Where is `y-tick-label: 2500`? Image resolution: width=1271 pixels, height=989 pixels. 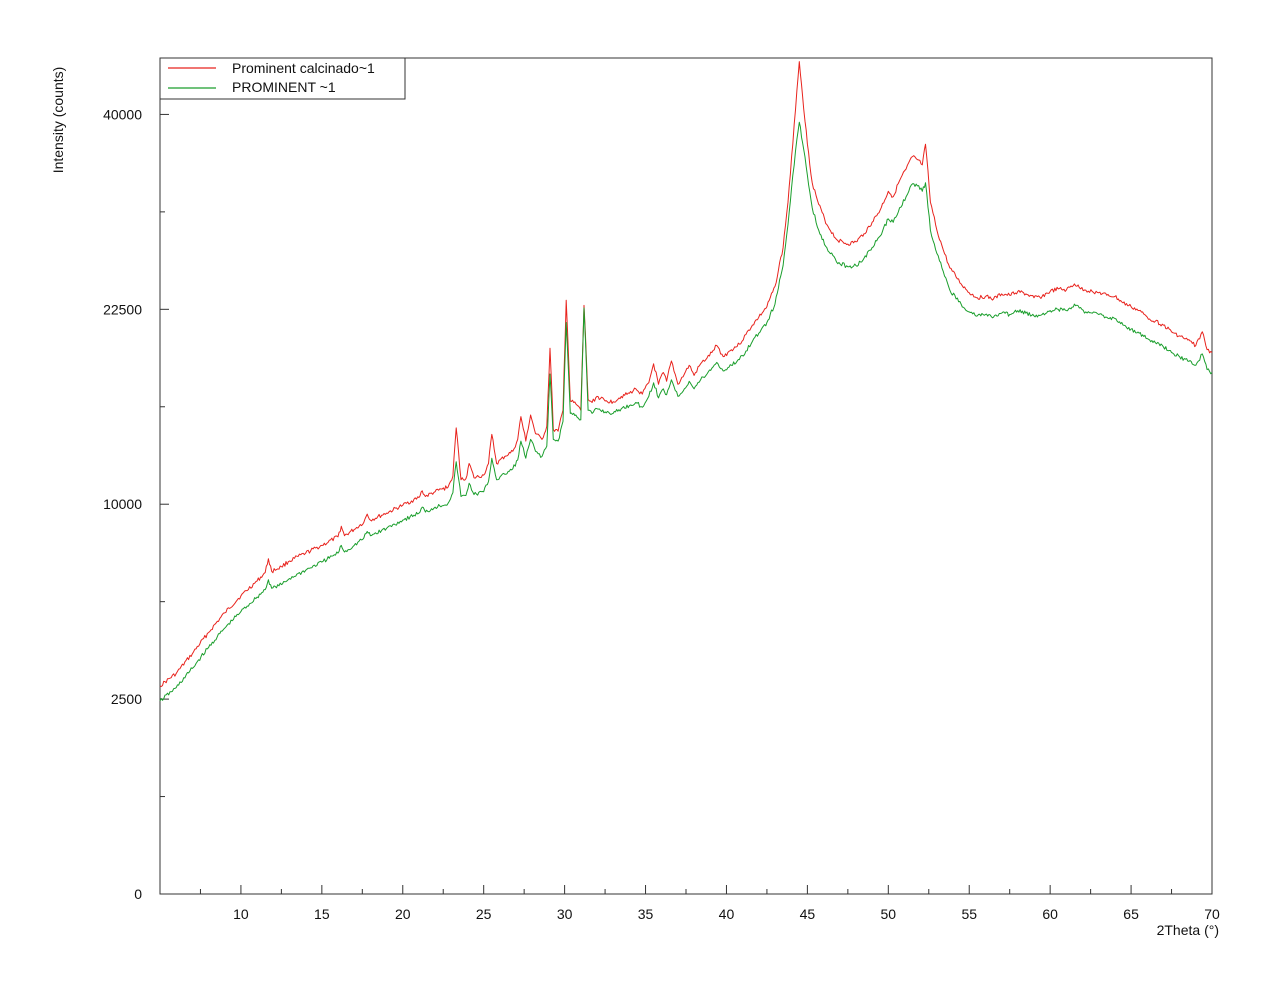 y-tick-label: 2500 is located at coordinates (126, 699).